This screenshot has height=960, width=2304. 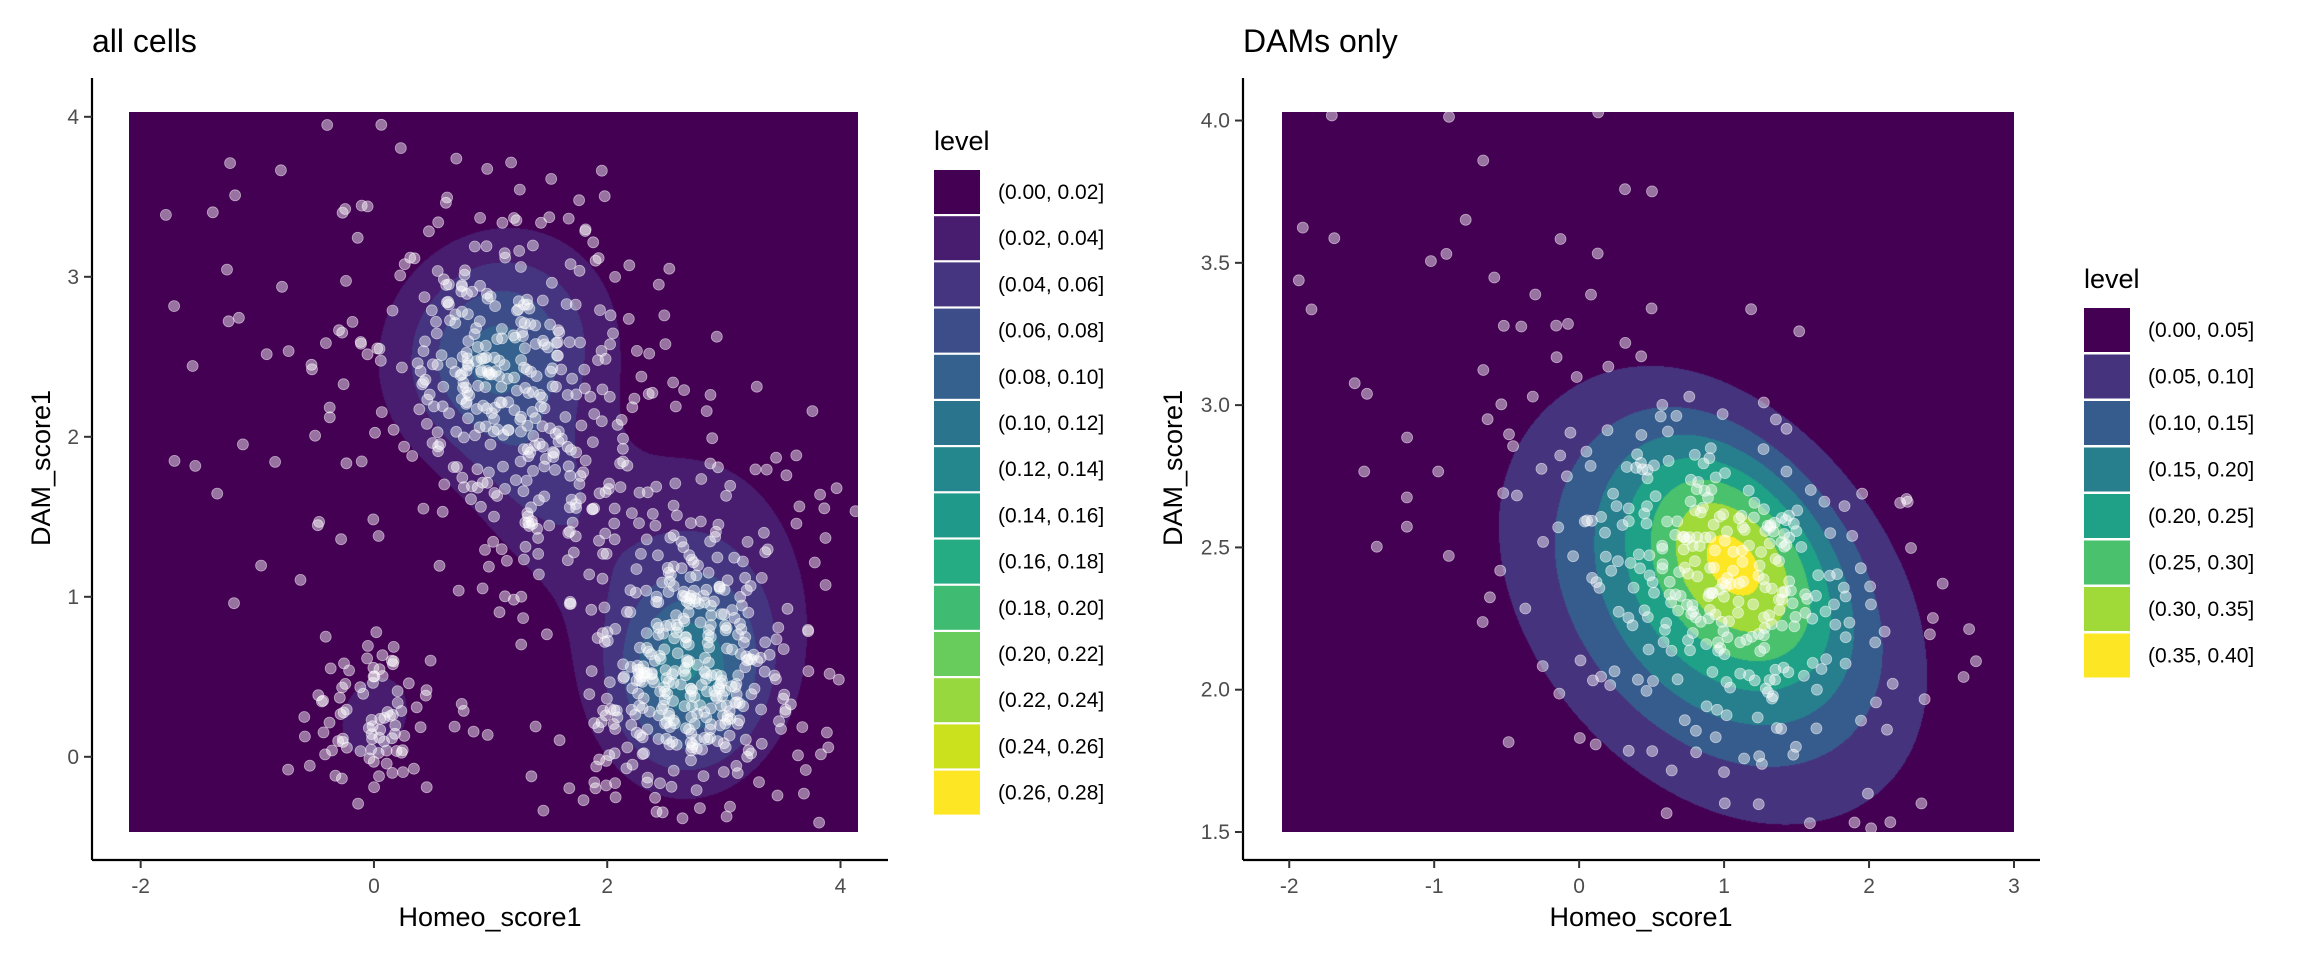 What do you see at coordinates (2201, 656) in the screenshot?
I see `legend-label: (0.35, 0.40]` at bounding box center [2201, 656].